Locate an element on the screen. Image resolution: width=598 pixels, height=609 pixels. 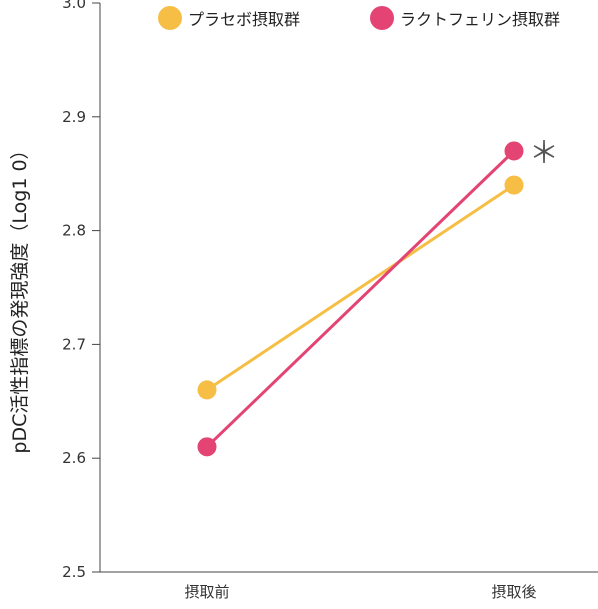
y-tick-label: 2.6 is located at coordinates (74, 458).